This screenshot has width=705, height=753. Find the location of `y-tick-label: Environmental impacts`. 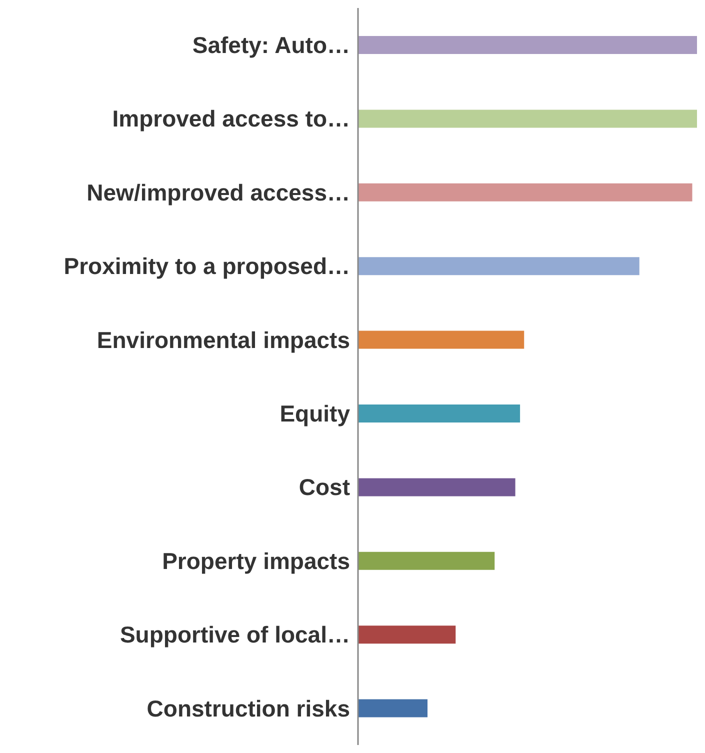

y-tick-label: Environmental impacts is located at coordinates (223, 339).